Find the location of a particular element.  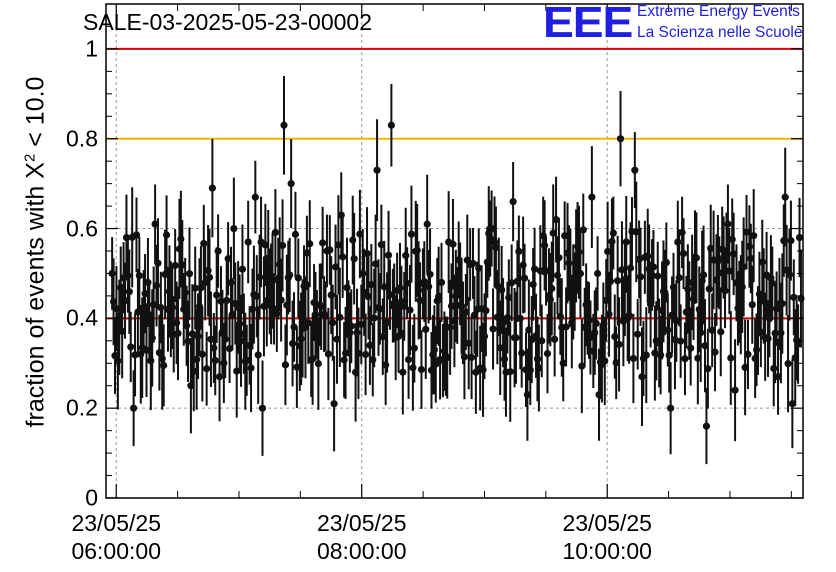

y-tick-label: 1 is located at coordinates (91, 48).